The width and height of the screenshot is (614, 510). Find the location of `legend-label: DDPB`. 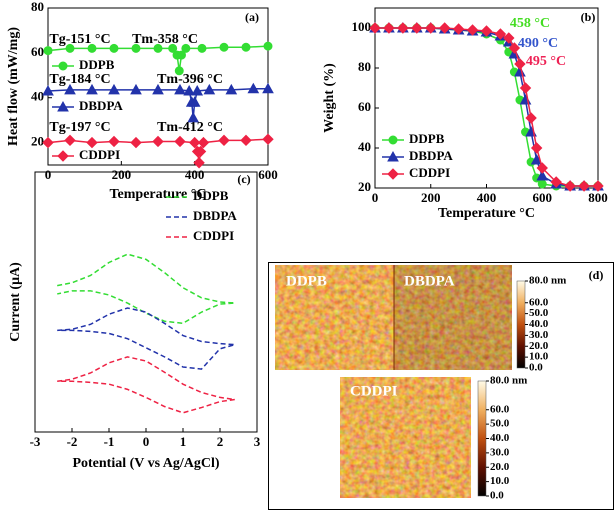

legend-label: DDPB is located at coordinates (97, 64).